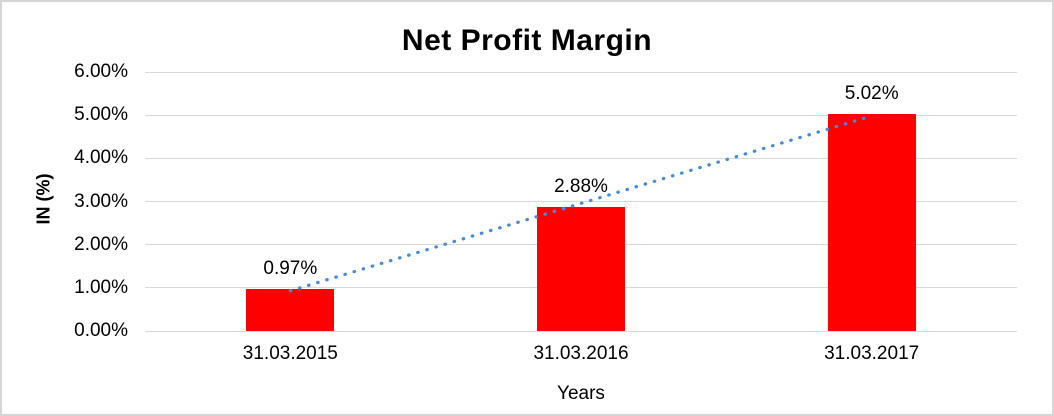 The height and width of the screenshot is (416, 1054). Describe the element at coordinates (871, 94) in the screenshot. I see `bar-value-label: 5.02%` at that location.